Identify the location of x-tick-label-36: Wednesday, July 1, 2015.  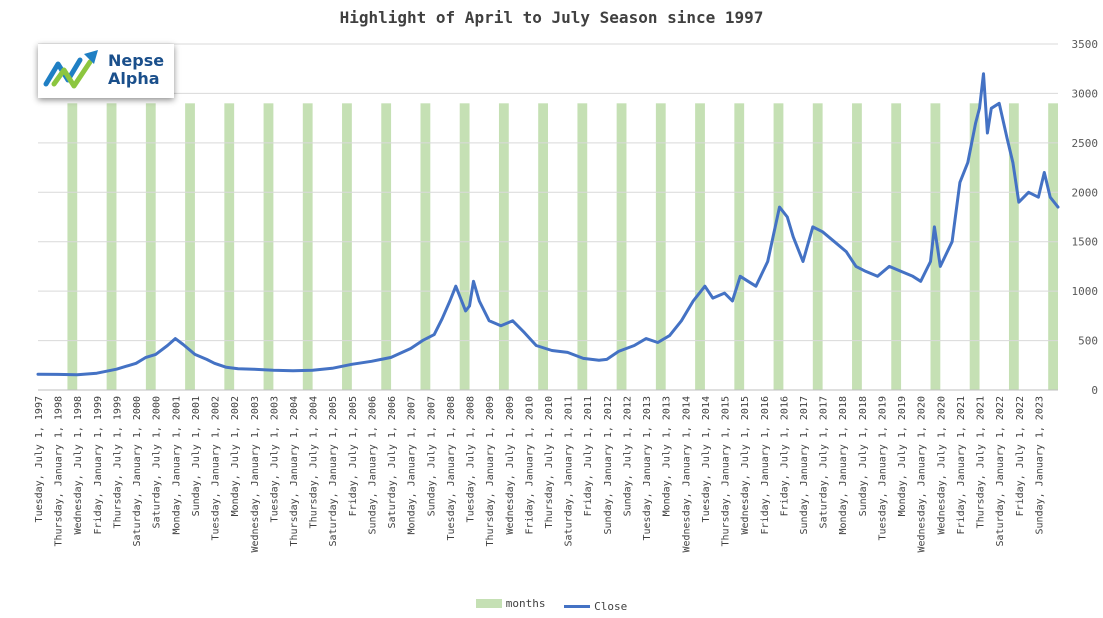
(745, 465).